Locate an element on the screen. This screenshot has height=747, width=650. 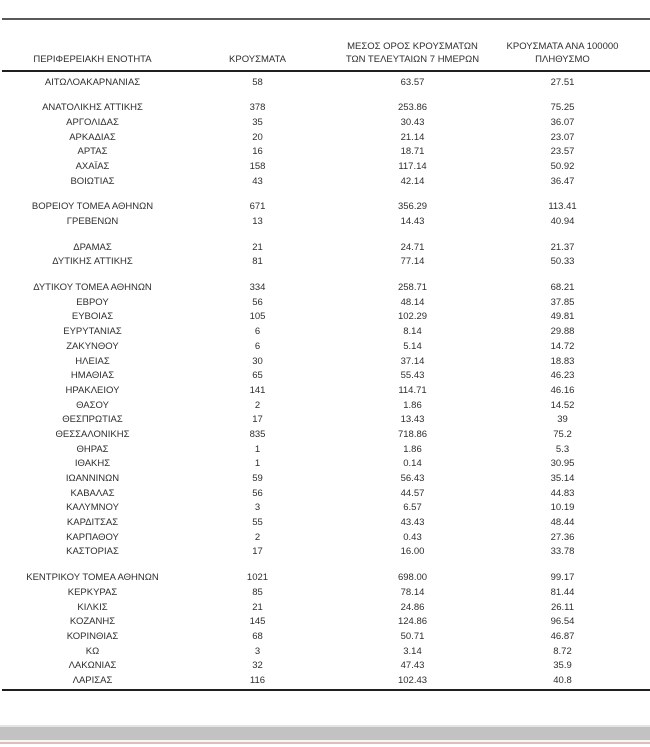
table-row: ΚΩ 3 3.14 8.72 is located at coordinates (315, 652).